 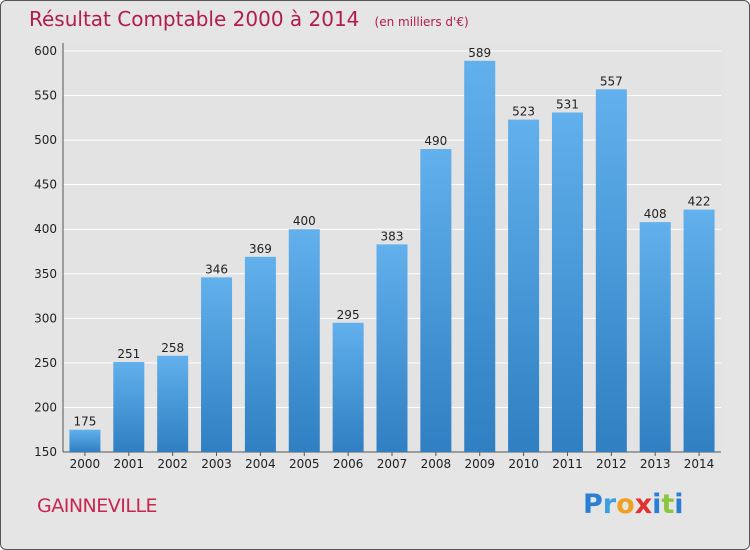 I want to click on x-tick-label: 2011, so click(x=567, y=464).